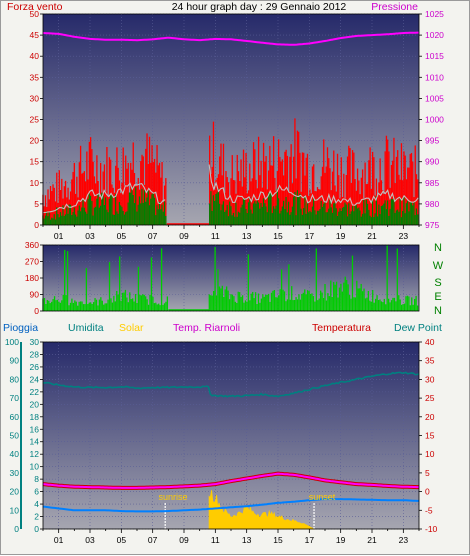  What do you see at coordinates (15, 398) in the screenshot?
I see `rain-tick-label-70: 70` at bounding box center [15, 398].